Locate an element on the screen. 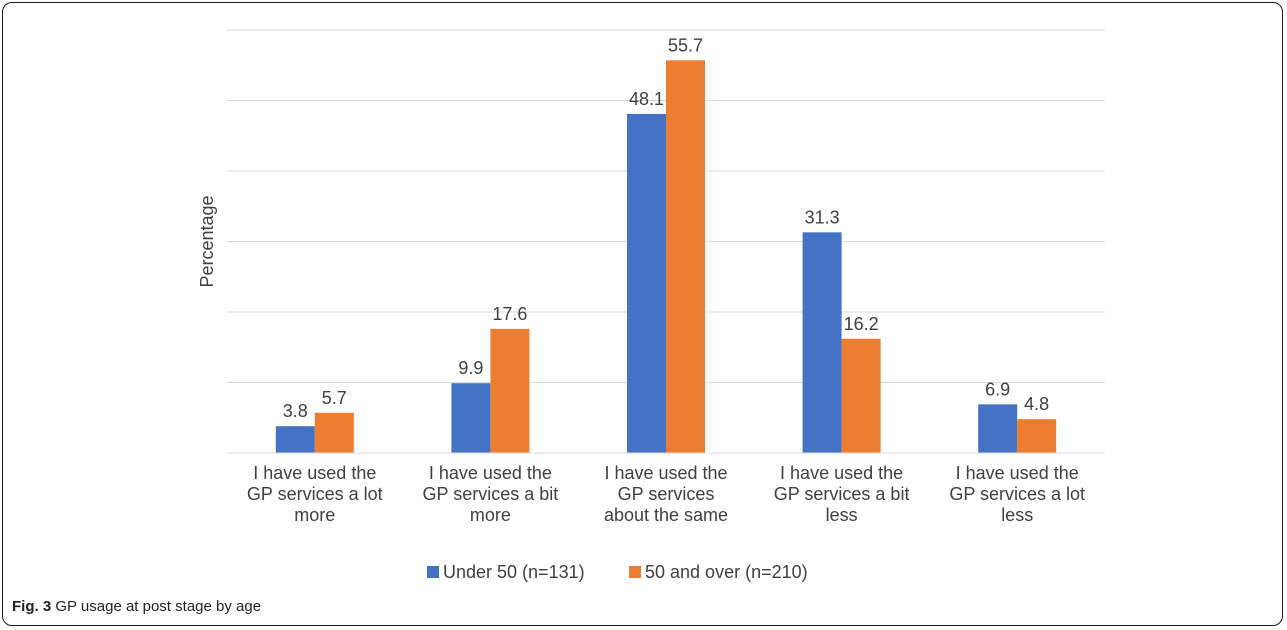 This screenshot has width=1287, height=630. category-label: I have used the GP services about the same is located at coordinates (666, 494).